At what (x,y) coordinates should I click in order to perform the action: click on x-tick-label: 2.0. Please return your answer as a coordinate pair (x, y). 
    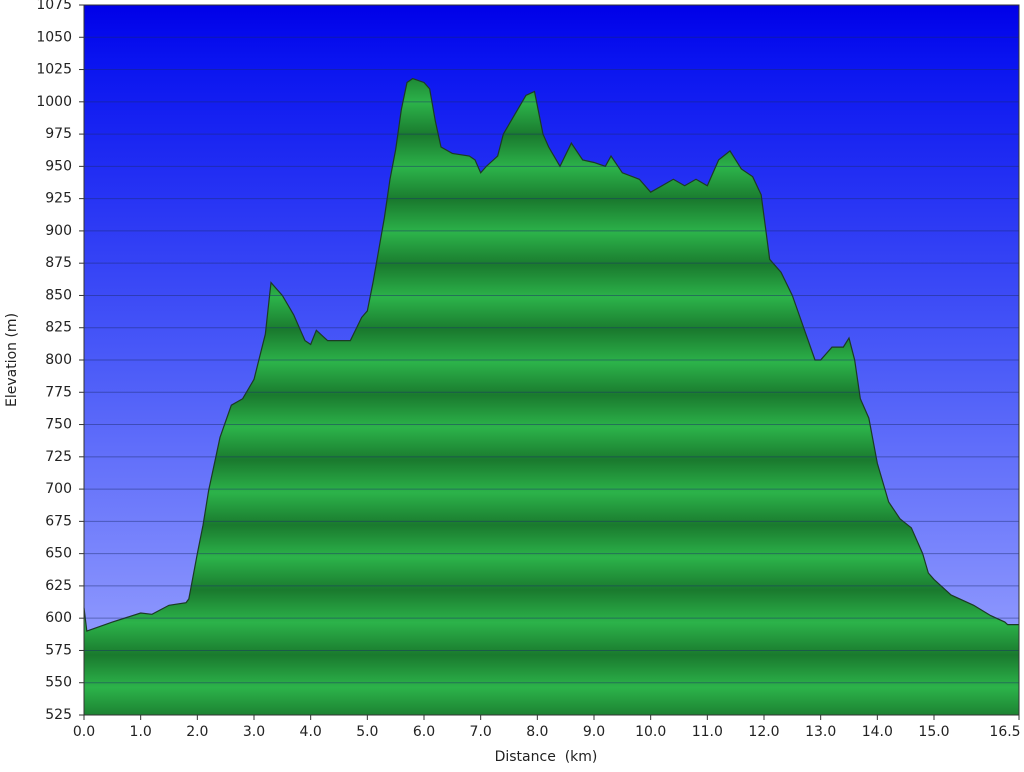
    Looking at the image, I should click on (197, 732).